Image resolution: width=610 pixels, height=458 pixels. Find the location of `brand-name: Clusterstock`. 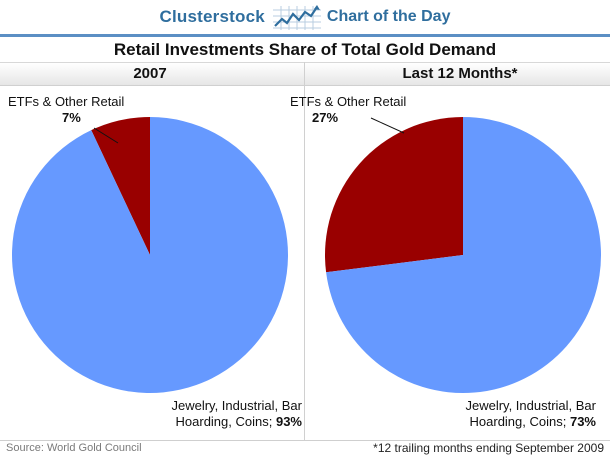

brand-name: Clusterstock is located at coordinates (212, 16).